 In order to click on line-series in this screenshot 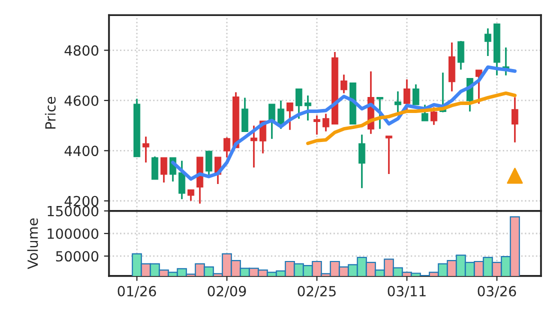, I will do `click(411, 118)`.